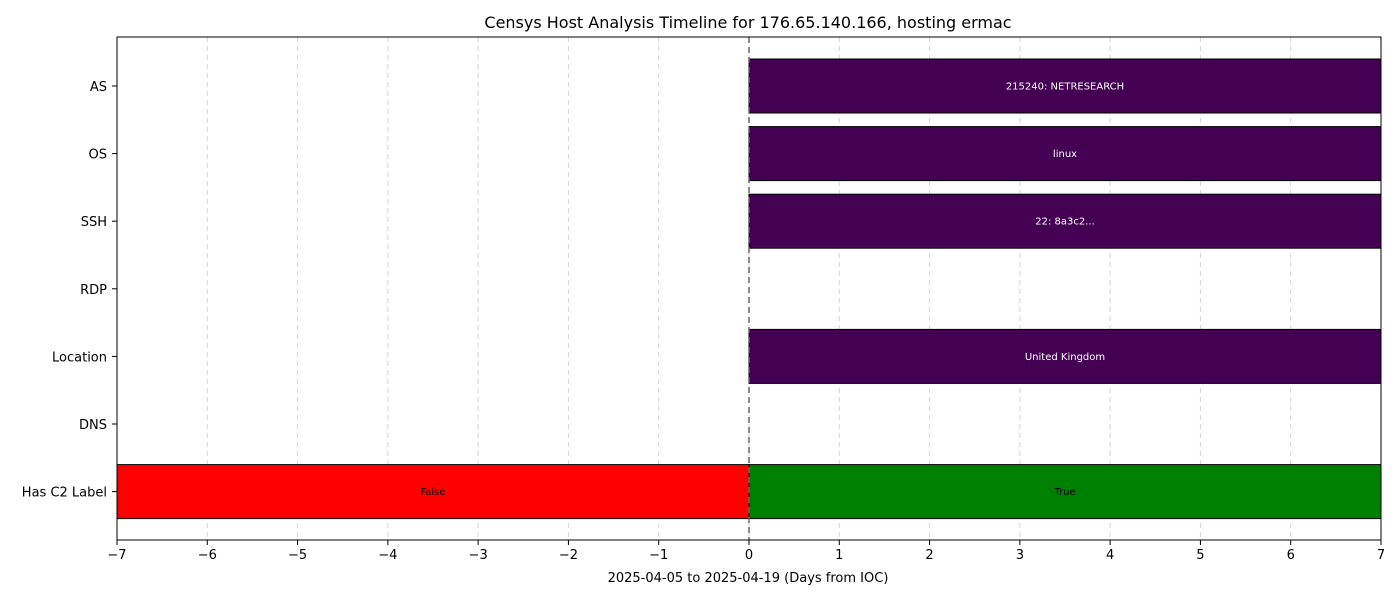 This screenshot has height=600, width=1400. I want to click on x-tick-label: −4, so click(387, 555).